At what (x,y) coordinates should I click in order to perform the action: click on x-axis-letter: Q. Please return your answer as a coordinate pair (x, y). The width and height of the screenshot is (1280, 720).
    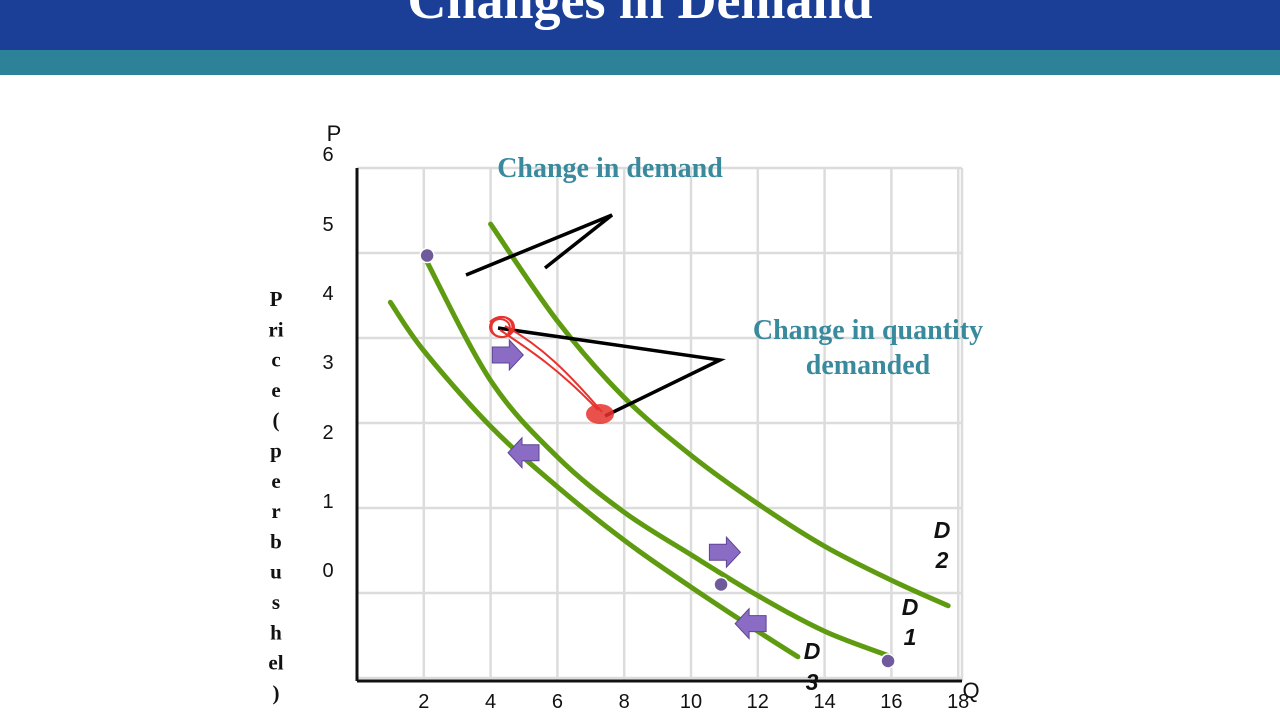
    Looking at the image, I should click on (970, 690).